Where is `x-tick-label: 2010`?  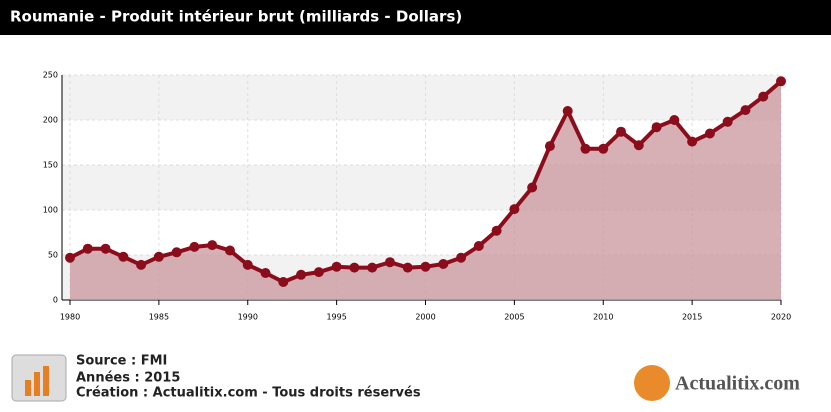
x-tick-label: 2010 is located at coordinates (603, 317).